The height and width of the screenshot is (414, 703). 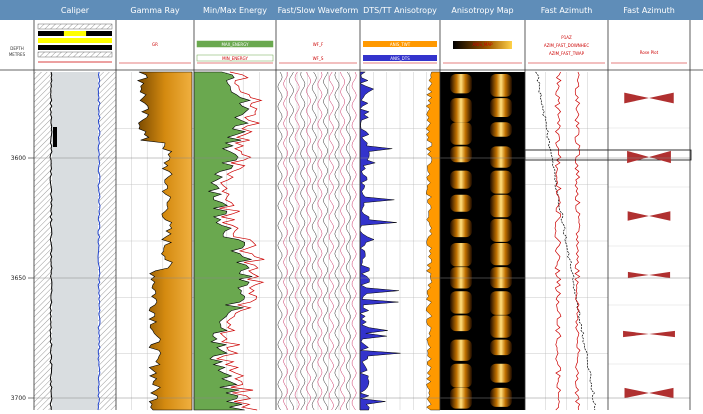 What do you see at coordinates (380, 241) in the screenshot?
I see `dts-anisotropy-fill` at bounding box center [380, 241].